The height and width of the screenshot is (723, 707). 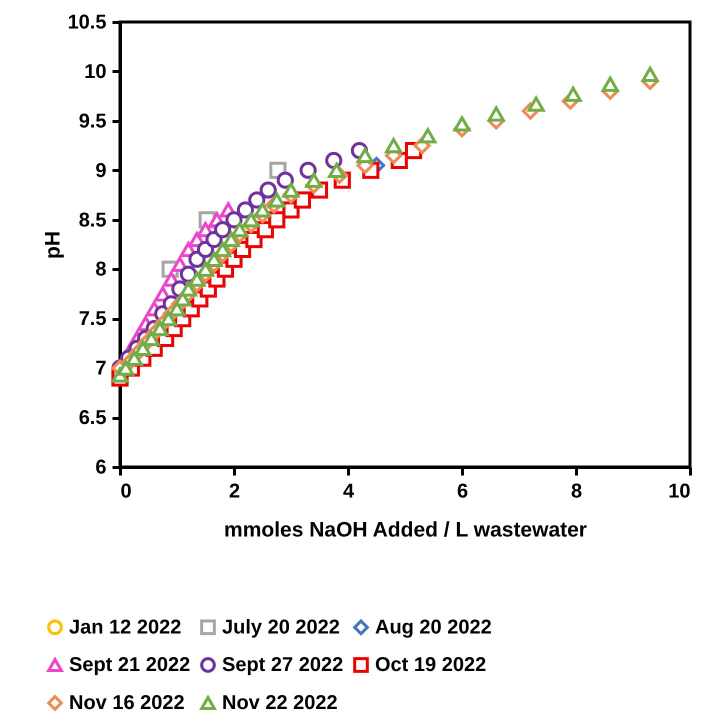 I want to click on legend-label: Nov 16 2022, so click(x=127, y=703).